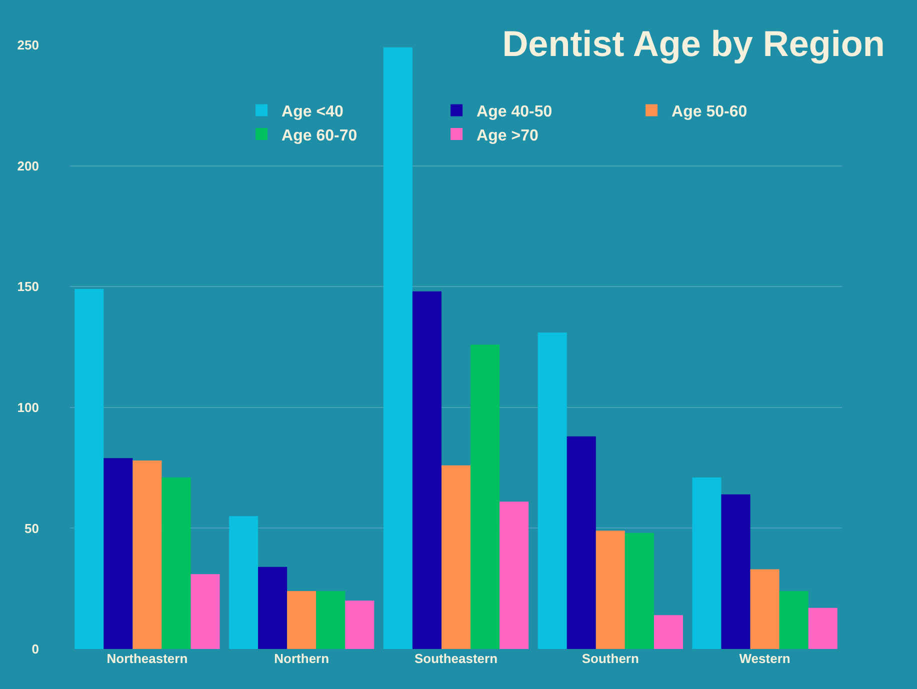 This screenshot has width=917, height=689. Describe the element at coordinates (28, 166) in the screenshot. I see `y-tick-label: 200` at that location.